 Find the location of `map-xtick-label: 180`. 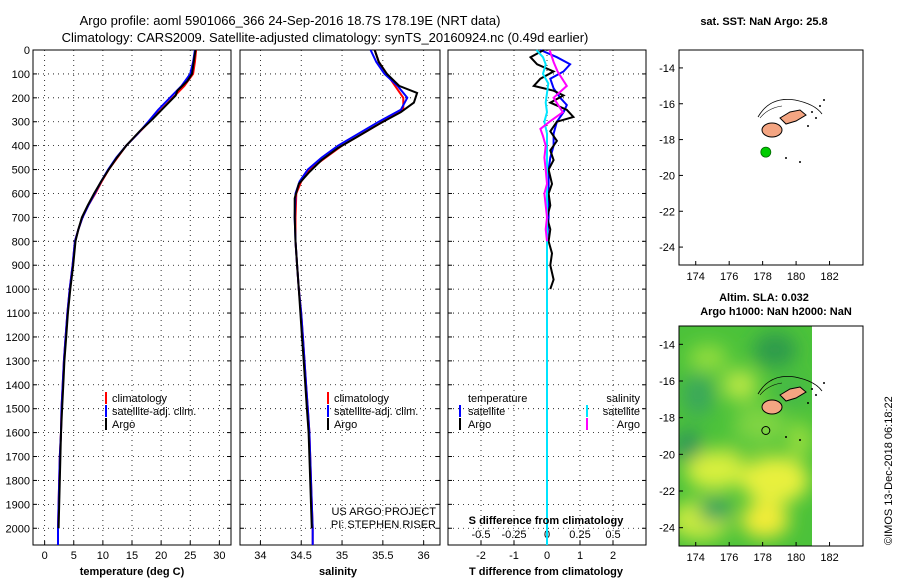

map-xtick-label: 180 is located at coordinates (796, 558).